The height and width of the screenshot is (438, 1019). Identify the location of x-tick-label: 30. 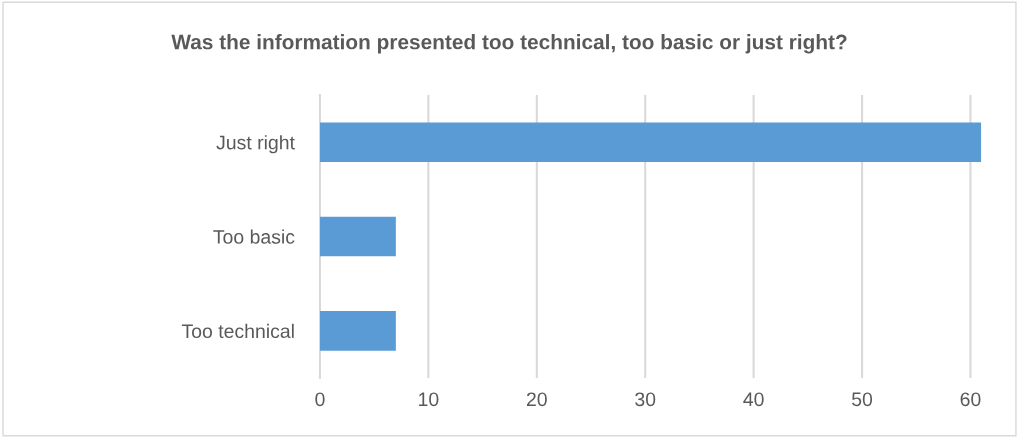
(645, 399).